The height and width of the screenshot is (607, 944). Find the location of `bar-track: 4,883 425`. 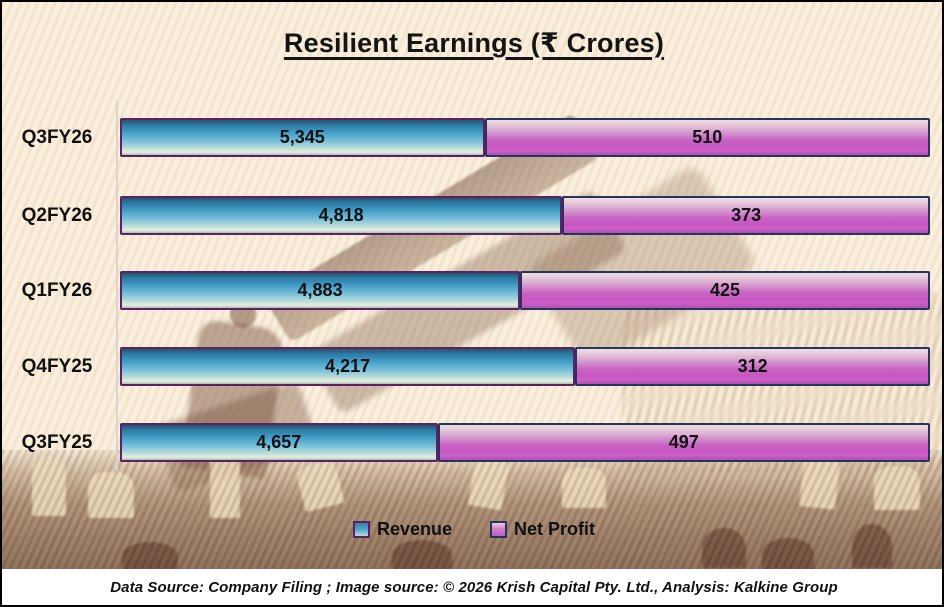

bar-track: 4,883 425 is located at coordinates (525, 290).